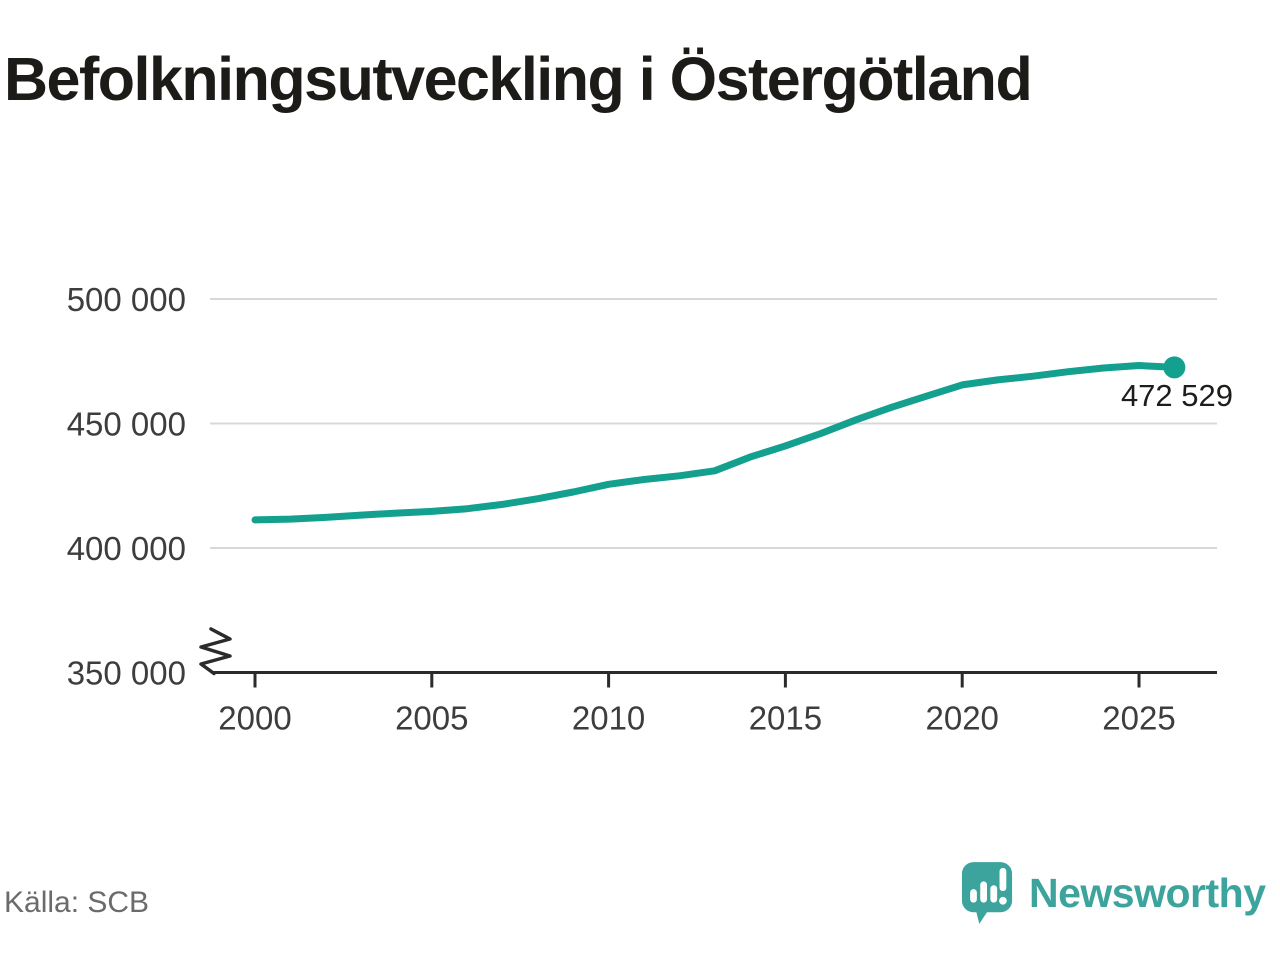 This screenshot has width=1280, height=960. I want to click on y-axis-tick-label: 450 000, so click(126, 424).